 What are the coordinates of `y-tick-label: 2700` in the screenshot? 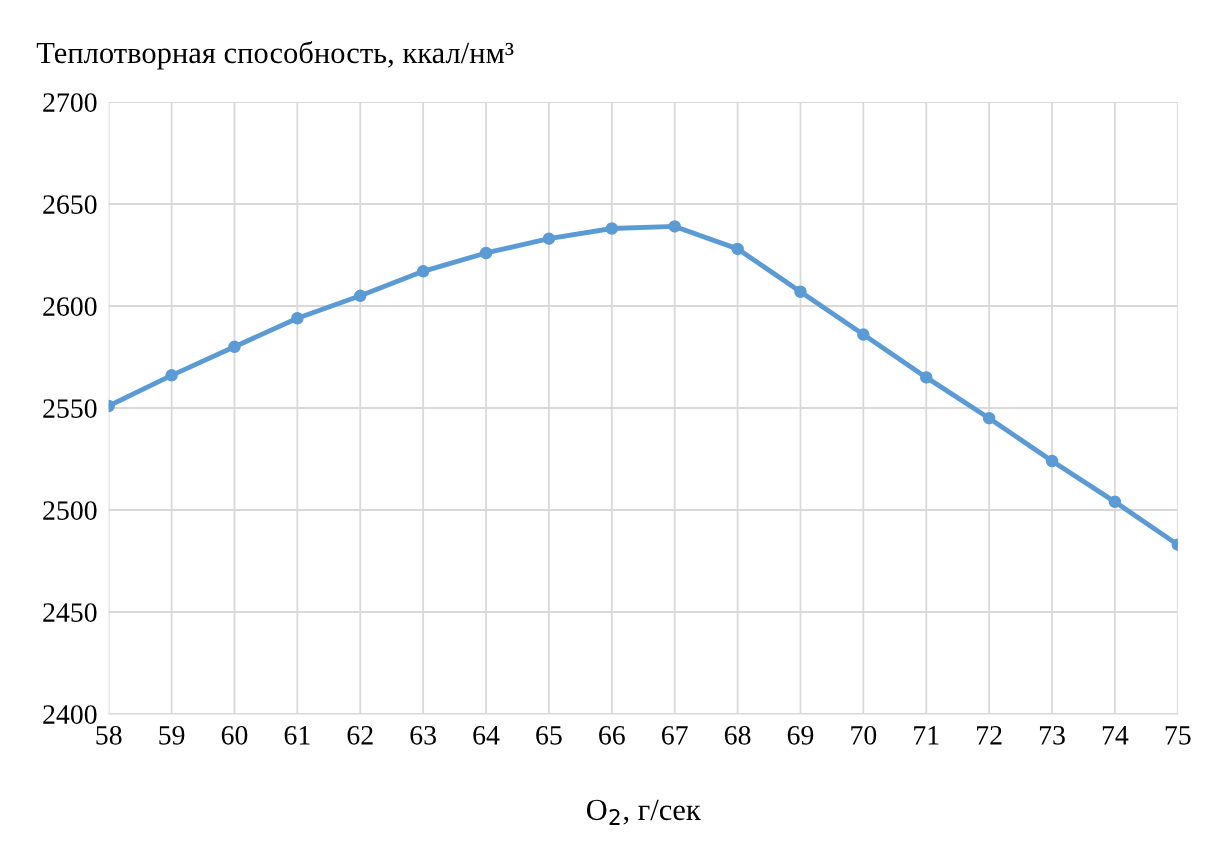 It's located at (70, 102).